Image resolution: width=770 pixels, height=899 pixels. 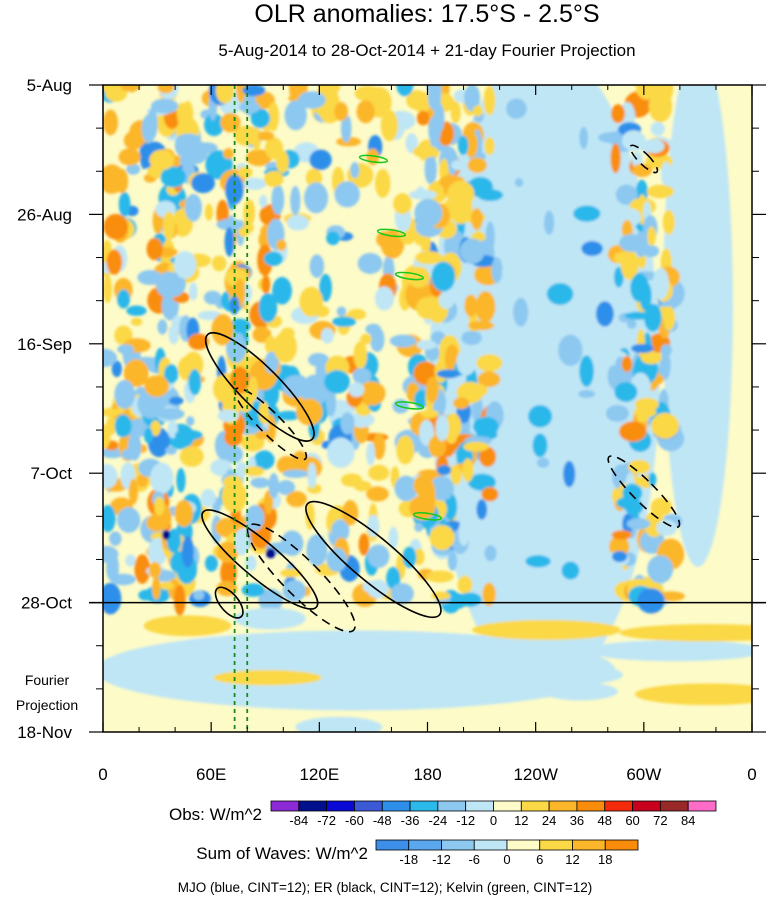 I want to click on colorbar-tick-label: 60, so click(x=632, y=820).